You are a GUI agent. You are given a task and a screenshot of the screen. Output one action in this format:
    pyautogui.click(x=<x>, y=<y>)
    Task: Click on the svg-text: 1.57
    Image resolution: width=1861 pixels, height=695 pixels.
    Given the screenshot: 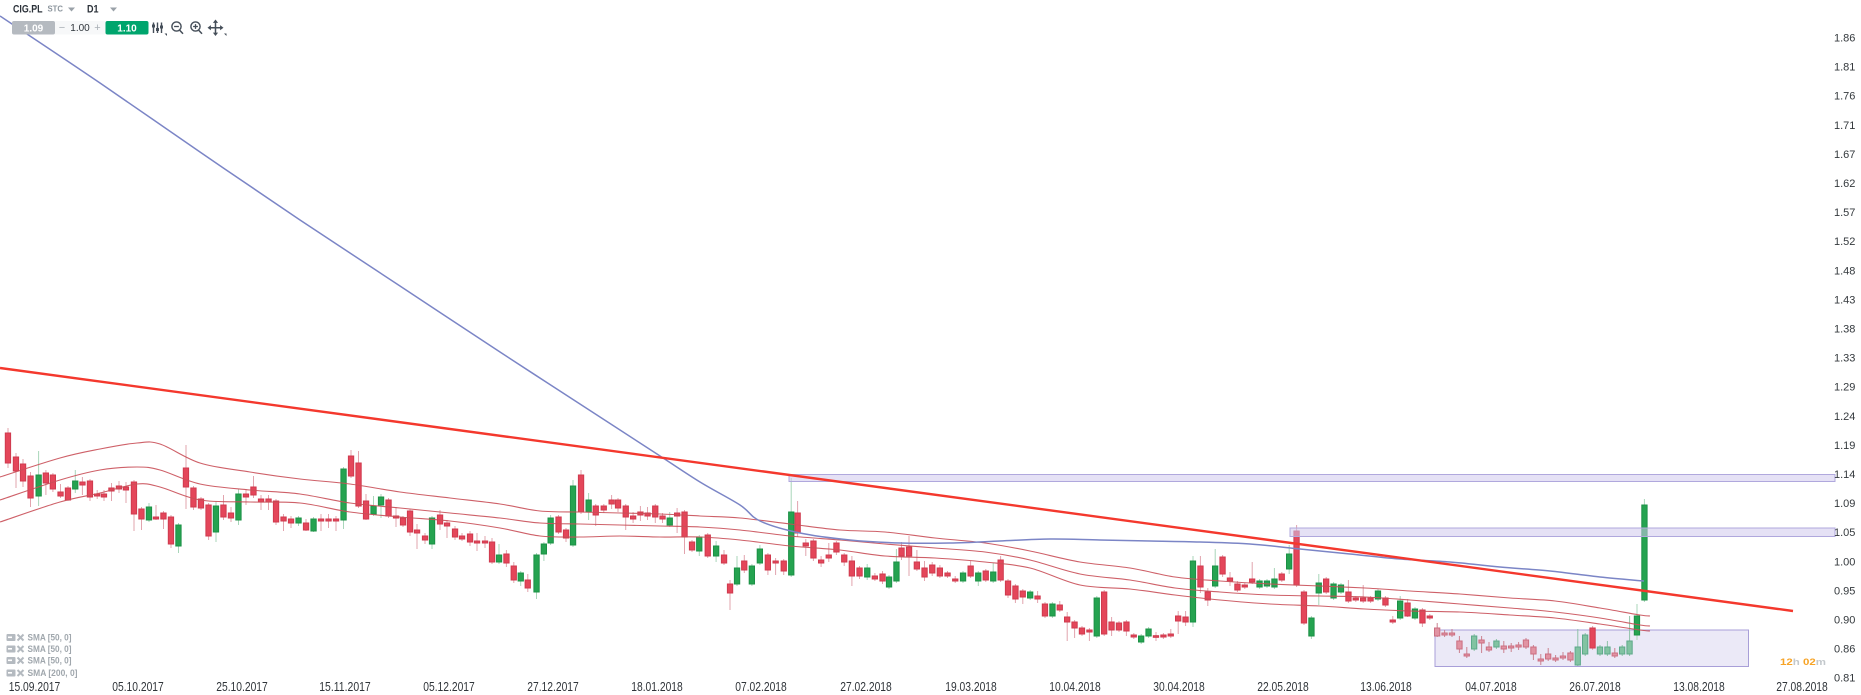 What is the action you would take?
    pyautogui.click(x=1844, y=213)
    